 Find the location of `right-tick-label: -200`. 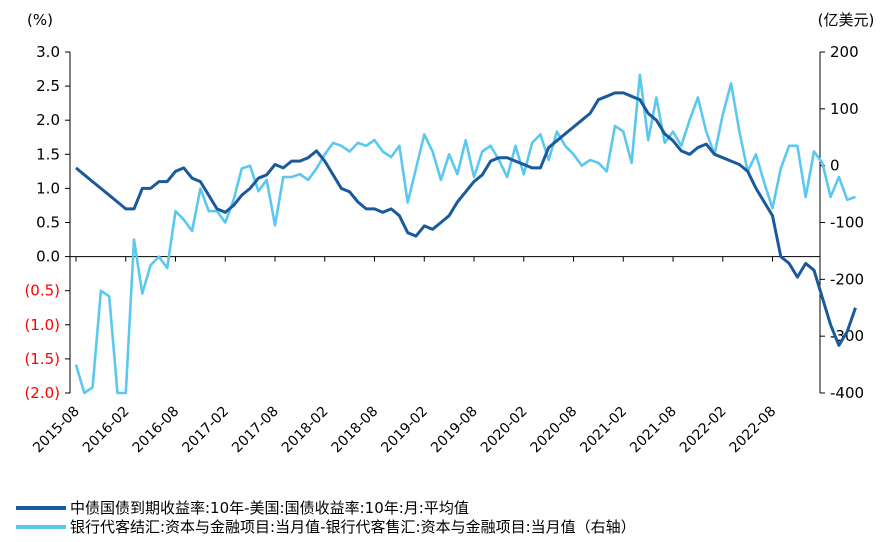

right-tick-label: -200 is located at coordinates (847, 279).